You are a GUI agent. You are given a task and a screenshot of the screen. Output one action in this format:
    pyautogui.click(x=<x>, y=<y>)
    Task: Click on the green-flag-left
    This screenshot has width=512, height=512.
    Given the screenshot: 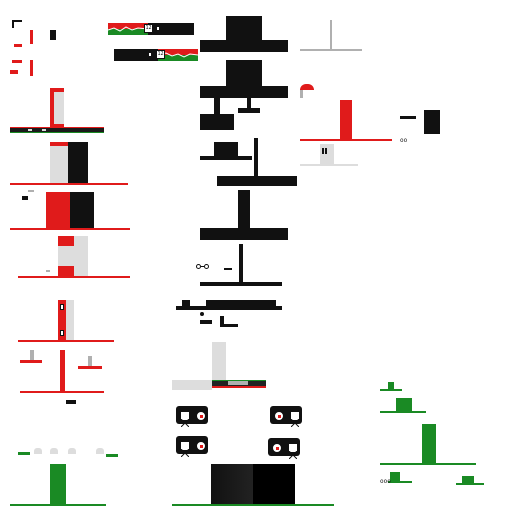 What is the action you would take?
    pyautogui.click(x=24, y=453)
    